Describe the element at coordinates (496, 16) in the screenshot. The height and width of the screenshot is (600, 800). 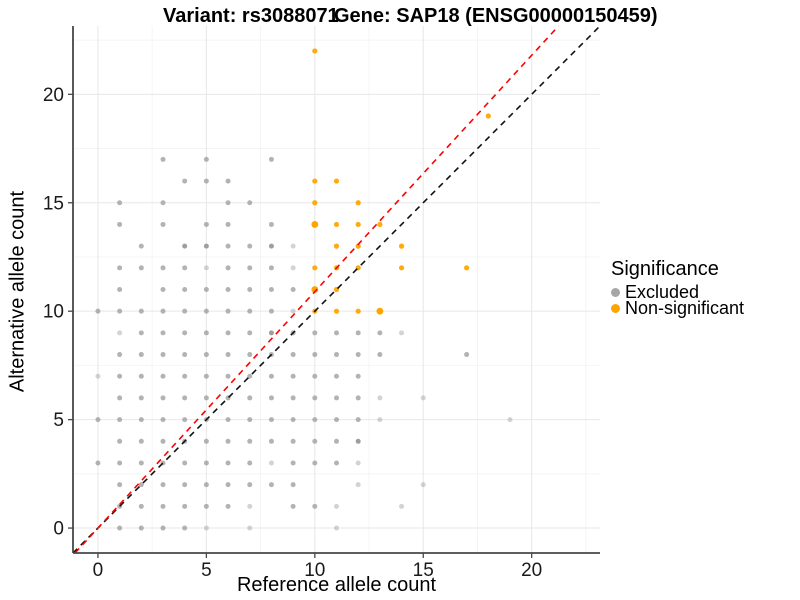
I see `gene-title: Gene: SAP18 (ENSG00000150459)` at that location.